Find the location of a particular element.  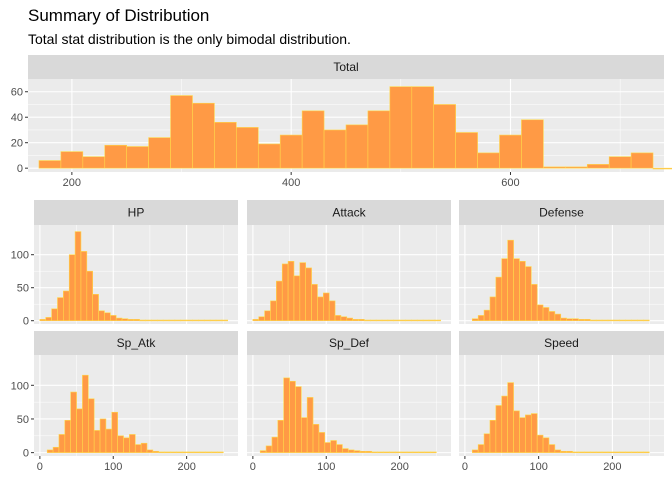

facet-label-speed: Speed is located at coordinates (561, 343).